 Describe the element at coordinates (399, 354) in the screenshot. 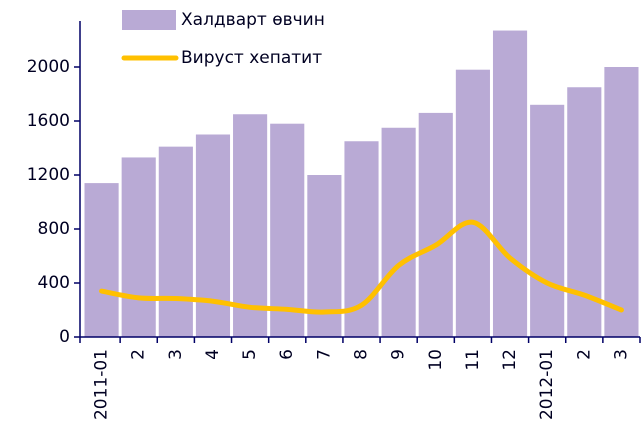

I see `x-tick-label: 9` at that location.